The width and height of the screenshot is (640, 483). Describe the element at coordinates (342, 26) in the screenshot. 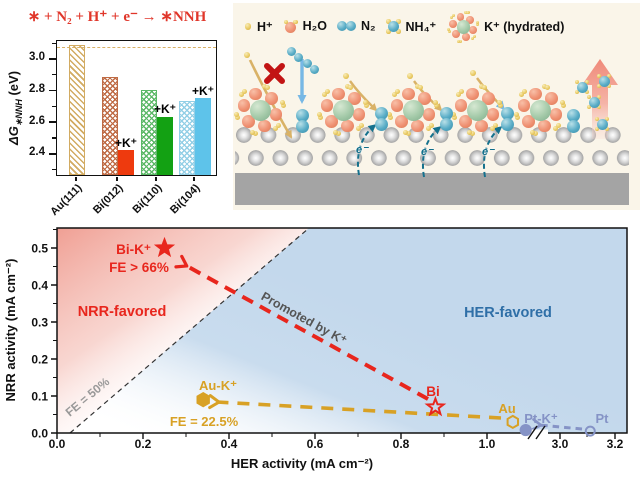

I see `n2-atom` at that location.